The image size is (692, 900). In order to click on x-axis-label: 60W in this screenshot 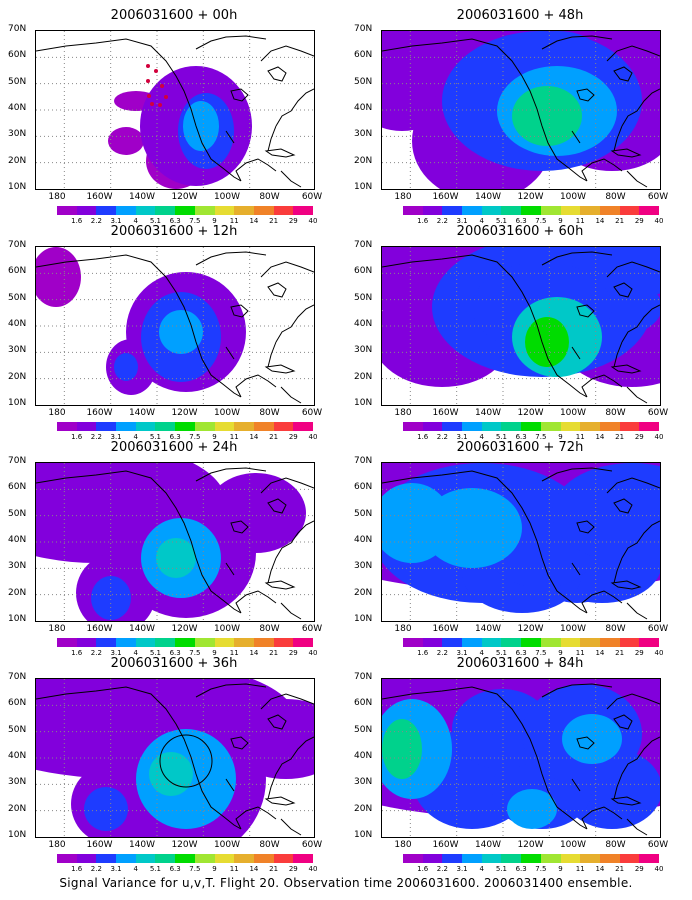, I will do `click(312, 629)`.